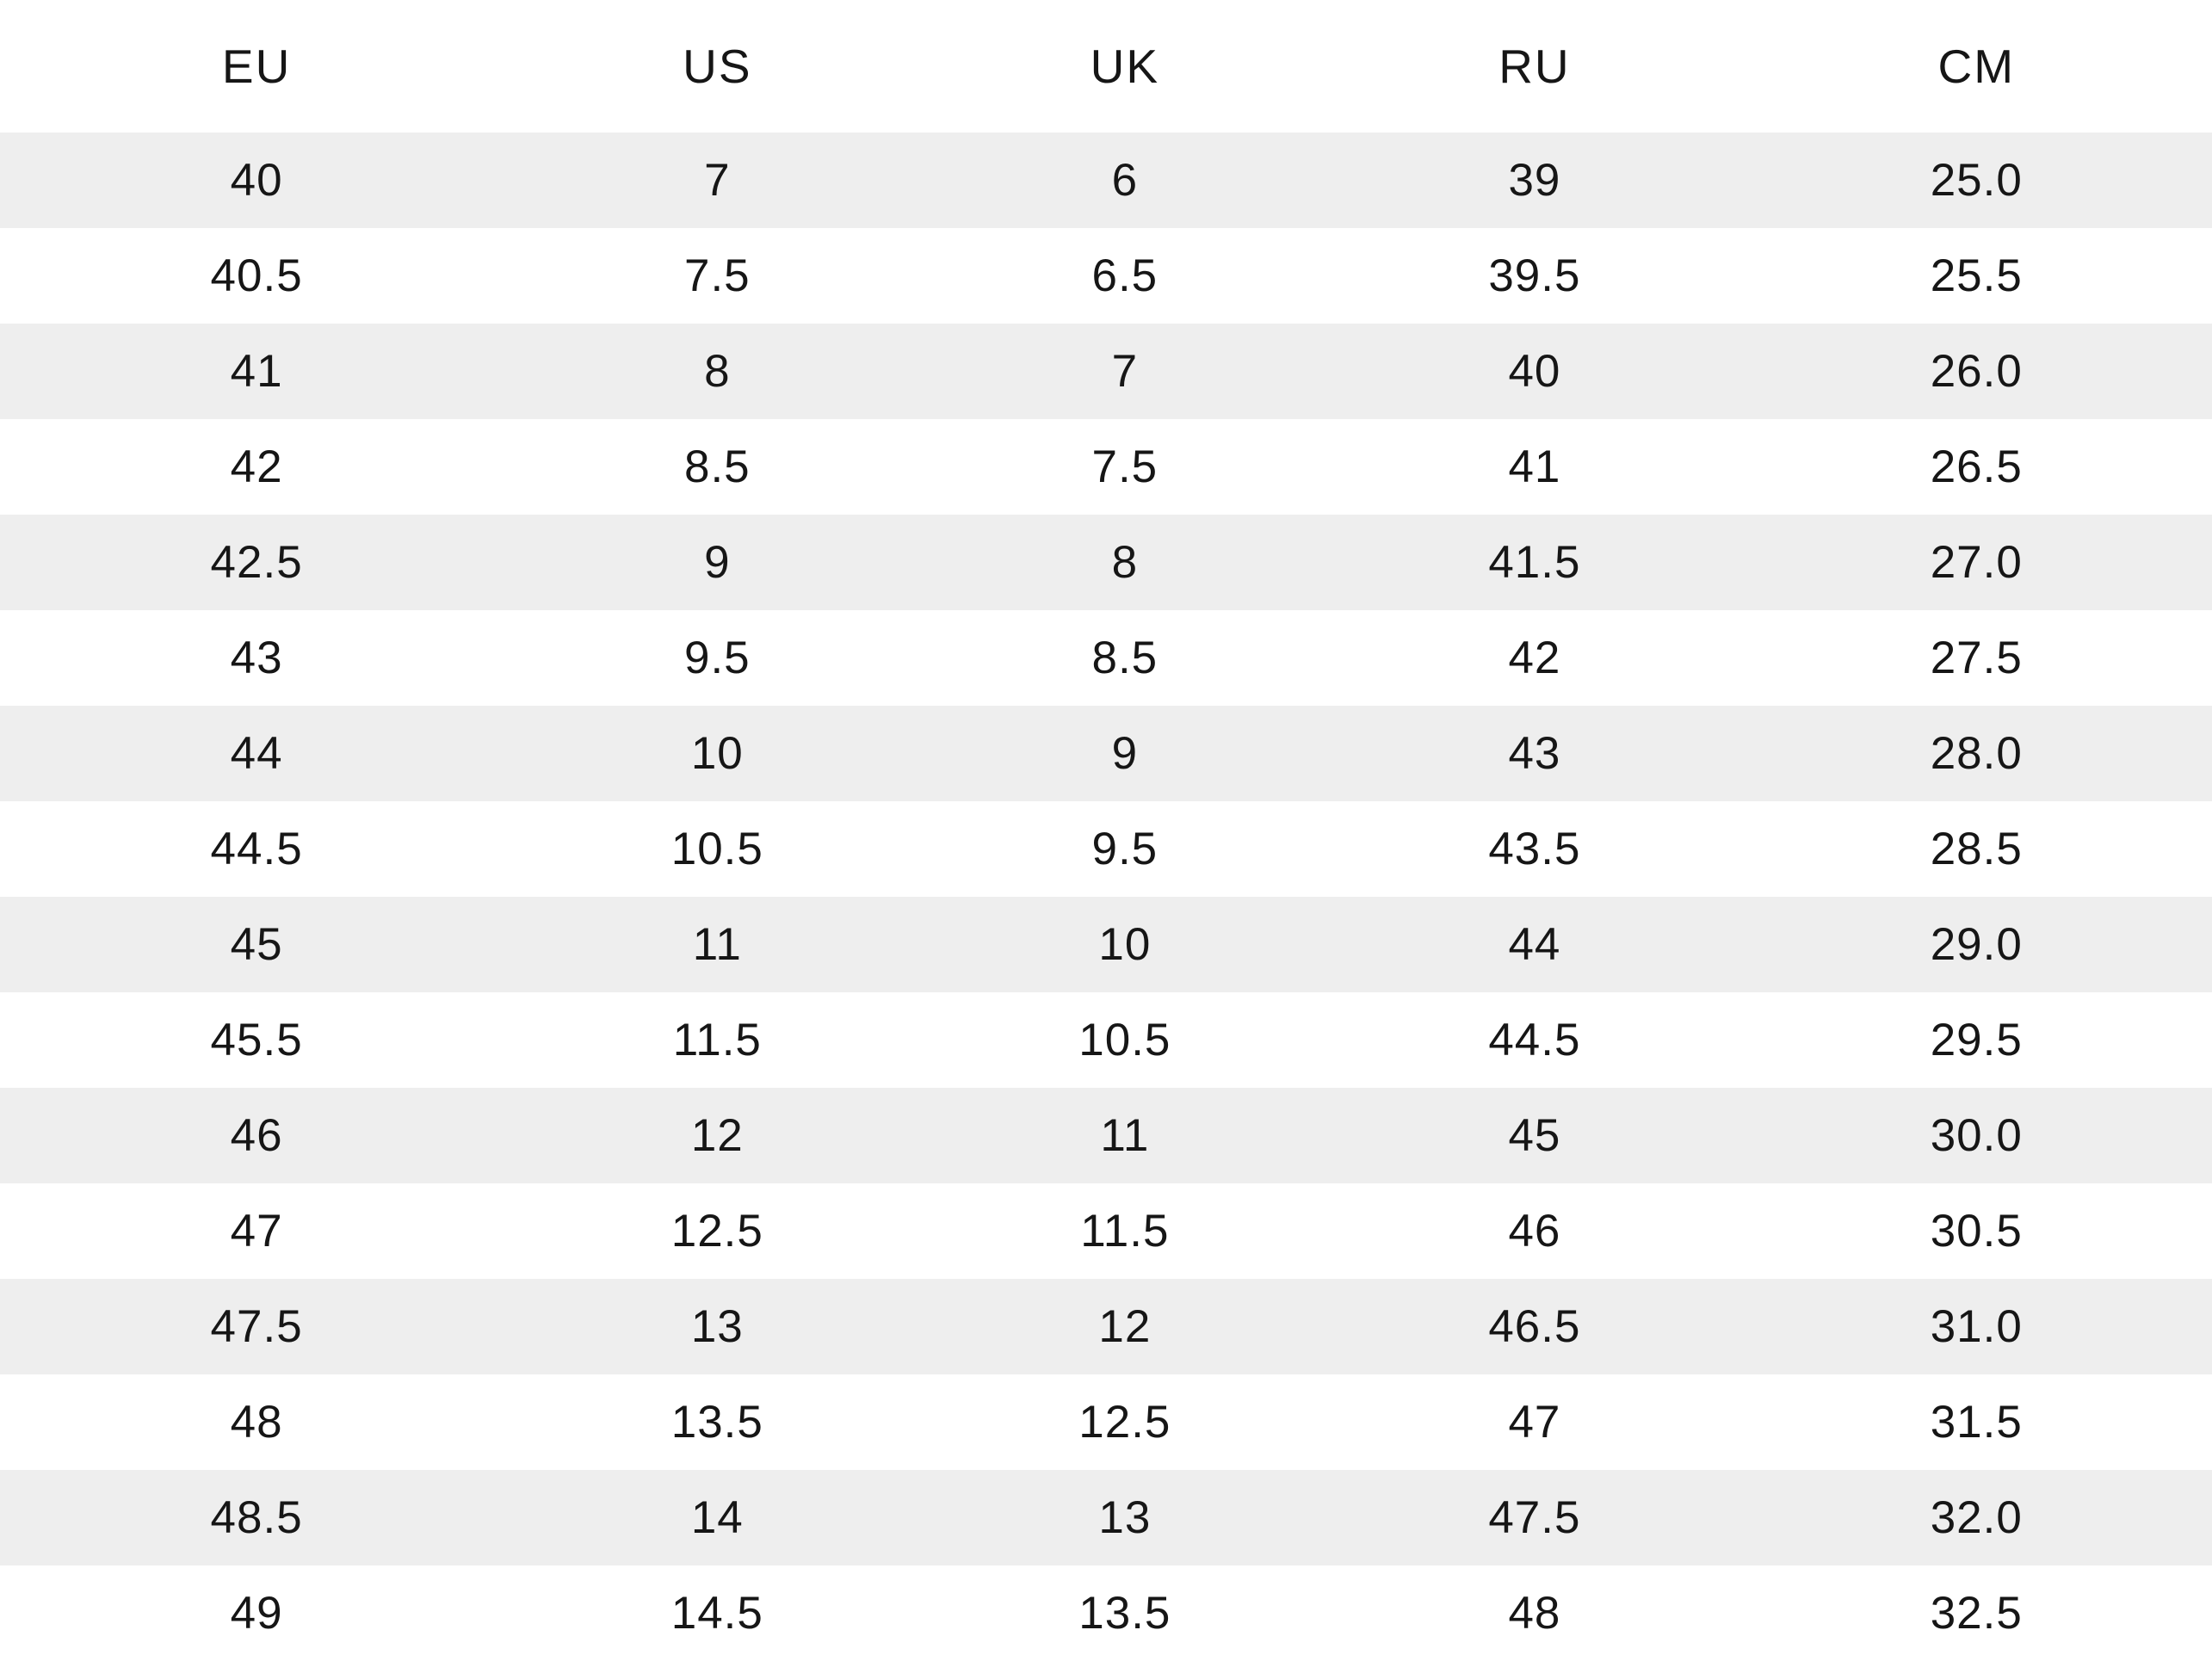 The image size is (2212, 1661). I want to click on table-cell: 45.5, so click(257, 1040).